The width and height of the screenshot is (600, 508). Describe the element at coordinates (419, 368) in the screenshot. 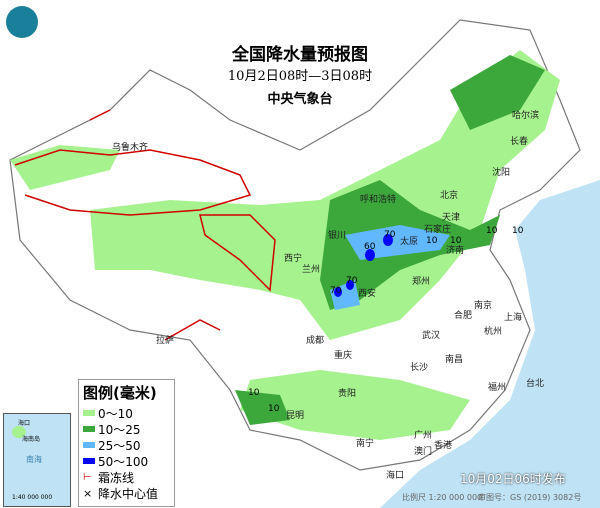

I see `city-label: 长沙` at that location.